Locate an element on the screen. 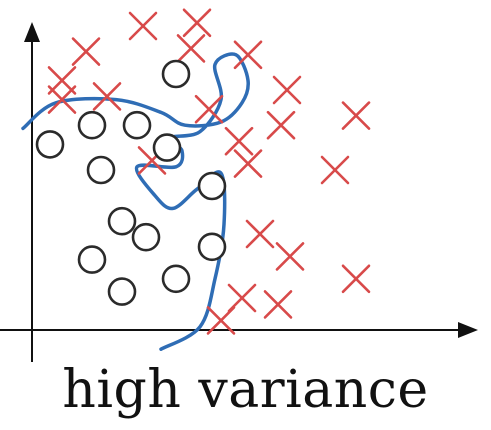  x-axis-arrowhead is located at coordinates (468, 330).